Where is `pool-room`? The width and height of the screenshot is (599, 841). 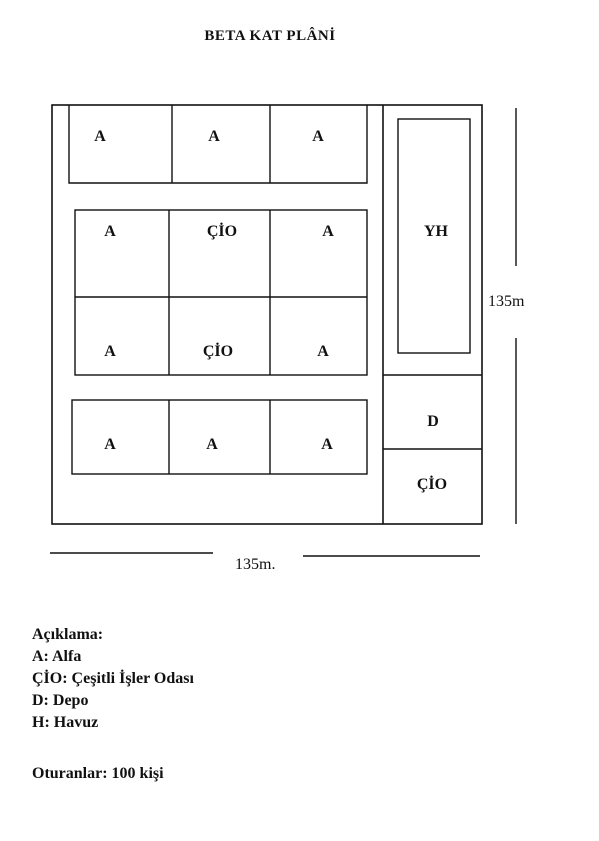
pool-room is located at coordinates (434, 236).